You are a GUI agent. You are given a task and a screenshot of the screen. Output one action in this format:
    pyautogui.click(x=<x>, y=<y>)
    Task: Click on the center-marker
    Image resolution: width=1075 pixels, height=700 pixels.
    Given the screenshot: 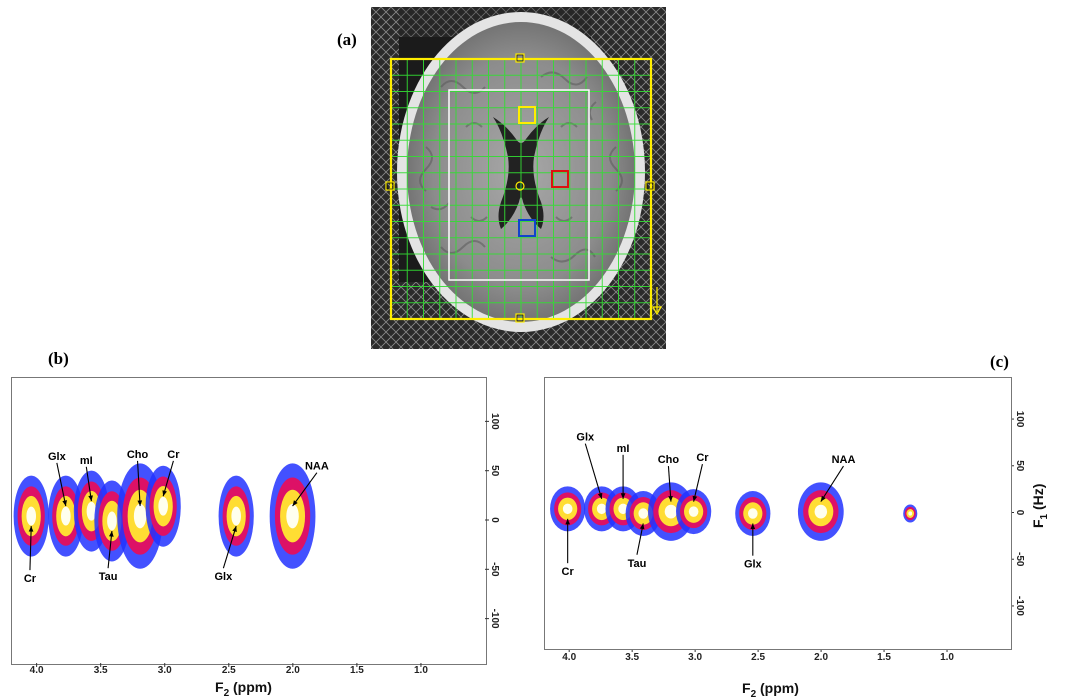 What is the action you would take?
    pyautogui.click(x=520, y=186)
    